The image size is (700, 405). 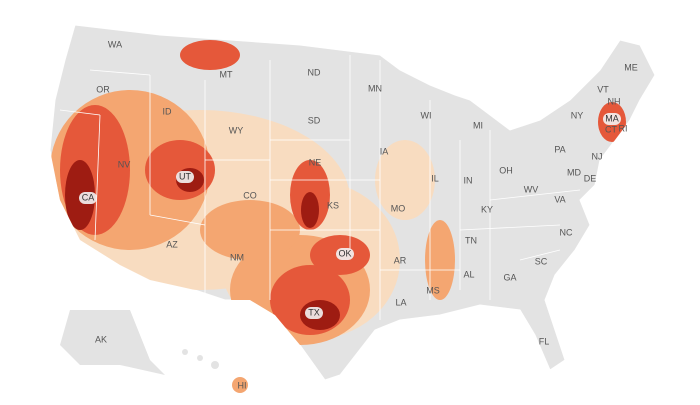 What do you see at coordinates (250, 195) in the screenshot?
I see `state-label: CO` at bounding box center [250, 195].